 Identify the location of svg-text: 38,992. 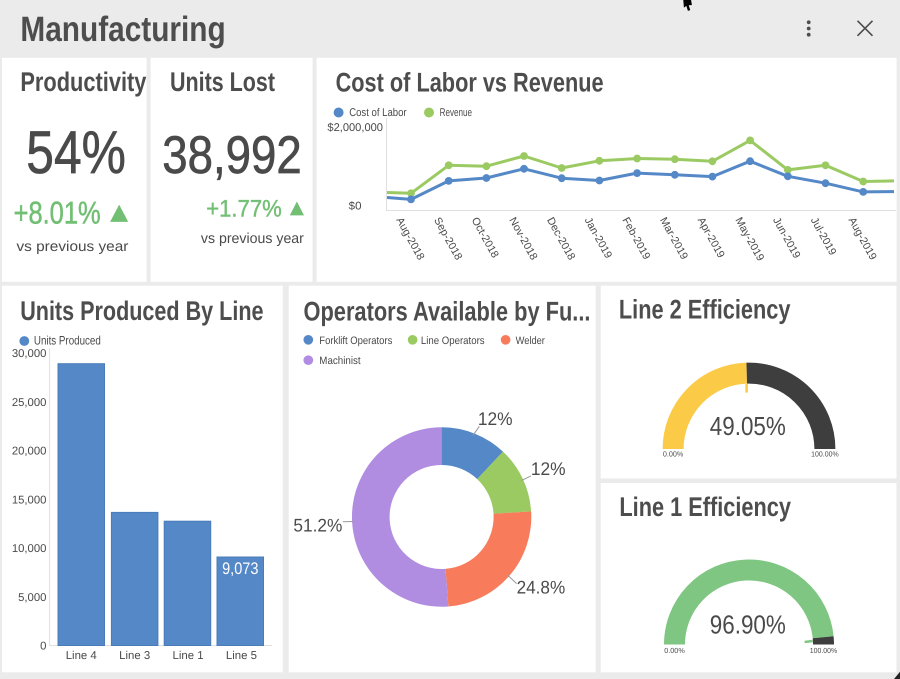
(231, 155).